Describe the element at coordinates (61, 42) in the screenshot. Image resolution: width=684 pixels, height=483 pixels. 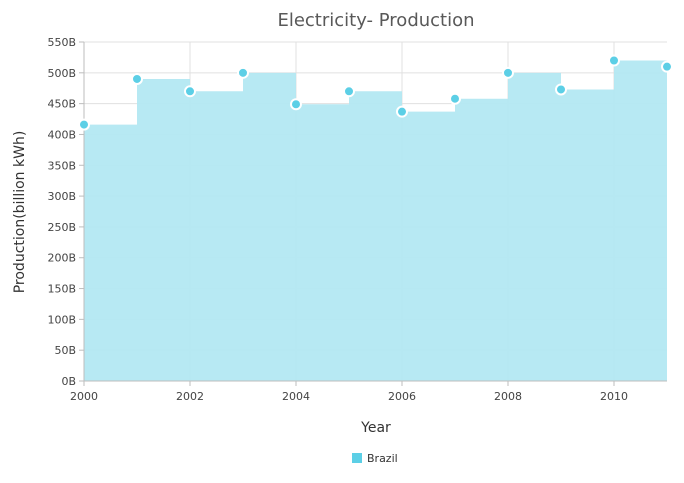
I see `y-tick-label: 550B` at that location.